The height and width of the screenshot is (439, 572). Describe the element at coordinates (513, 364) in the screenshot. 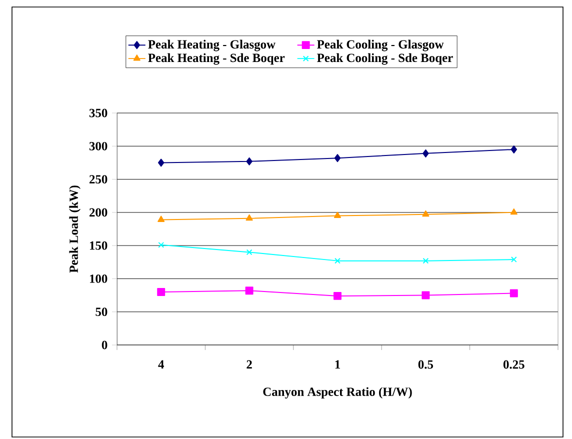

I see `x-tick-label: 0.25` at that location.